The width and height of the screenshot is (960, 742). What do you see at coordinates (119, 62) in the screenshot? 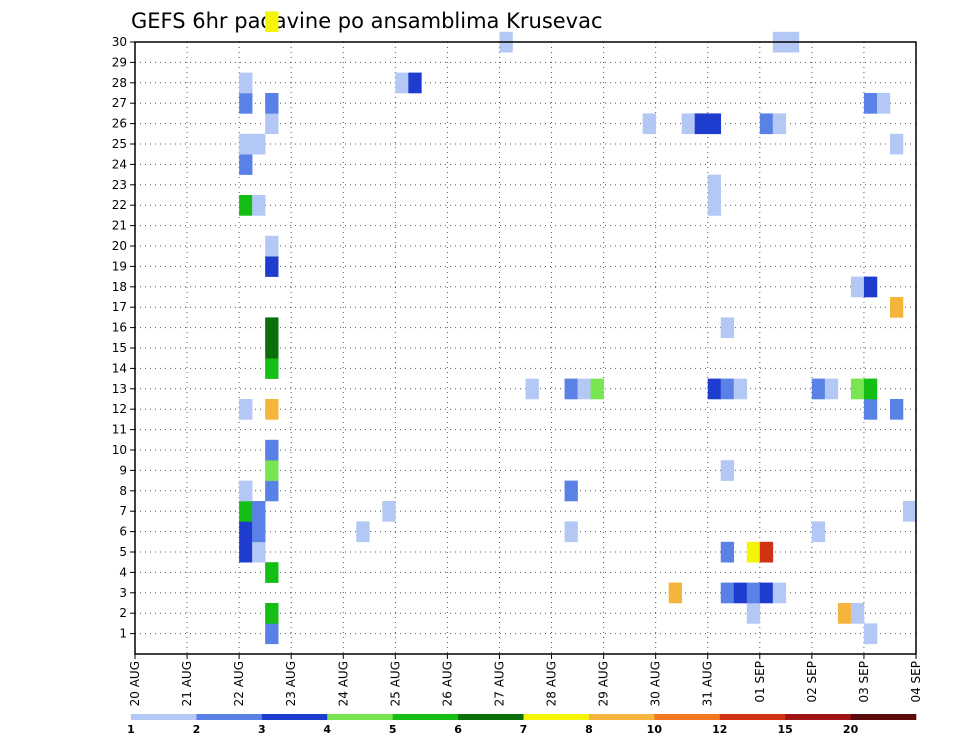
I see `y-tick-label: 29` at bounding box center [119, 62].